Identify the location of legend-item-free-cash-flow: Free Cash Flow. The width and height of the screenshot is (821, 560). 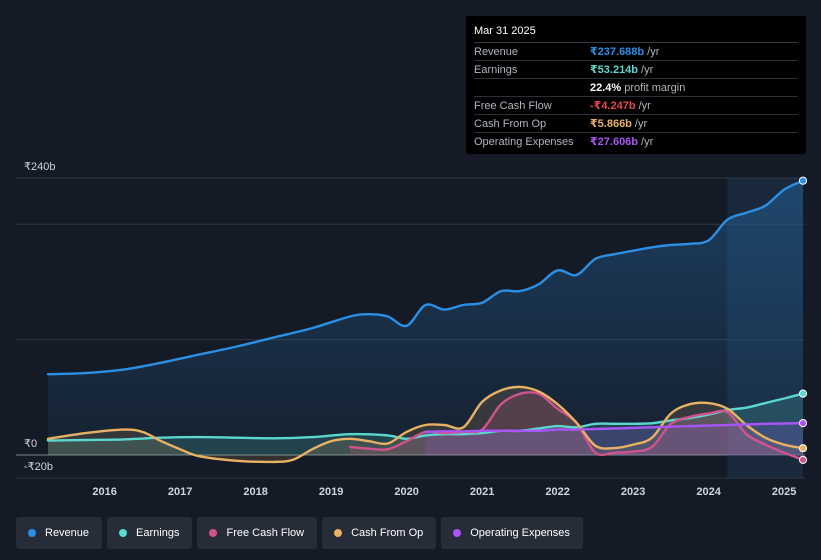
(257, 533).